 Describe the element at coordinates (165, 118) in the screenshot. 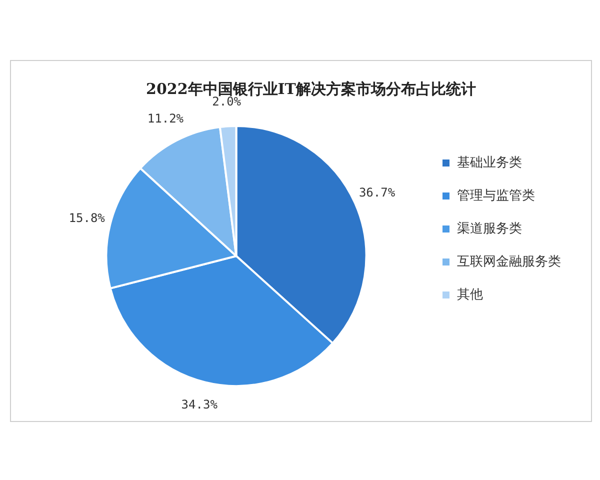

I see `data-label: 11.2%` at that location.